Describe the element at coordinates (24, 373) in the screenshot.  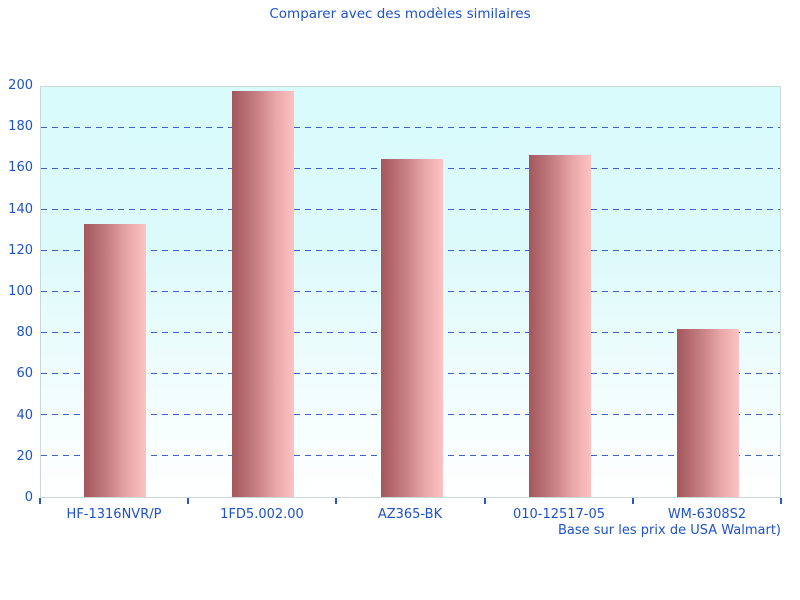
I see `y-tick-label-60: 60` at that location.